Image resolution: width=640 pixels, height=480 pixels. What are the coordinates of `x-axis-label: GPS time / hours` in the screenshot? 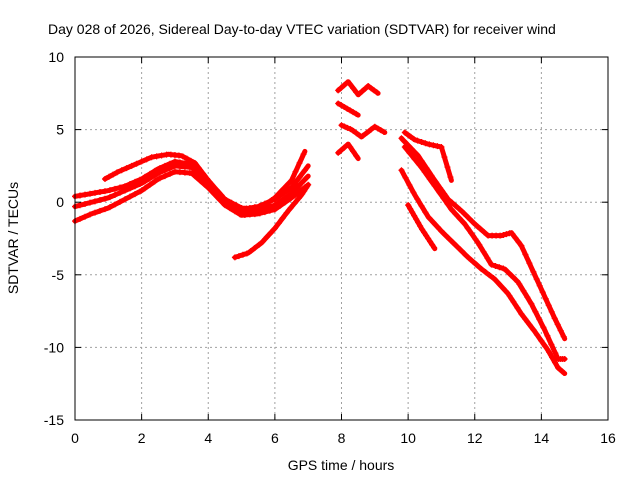 It's located at (341, 465).